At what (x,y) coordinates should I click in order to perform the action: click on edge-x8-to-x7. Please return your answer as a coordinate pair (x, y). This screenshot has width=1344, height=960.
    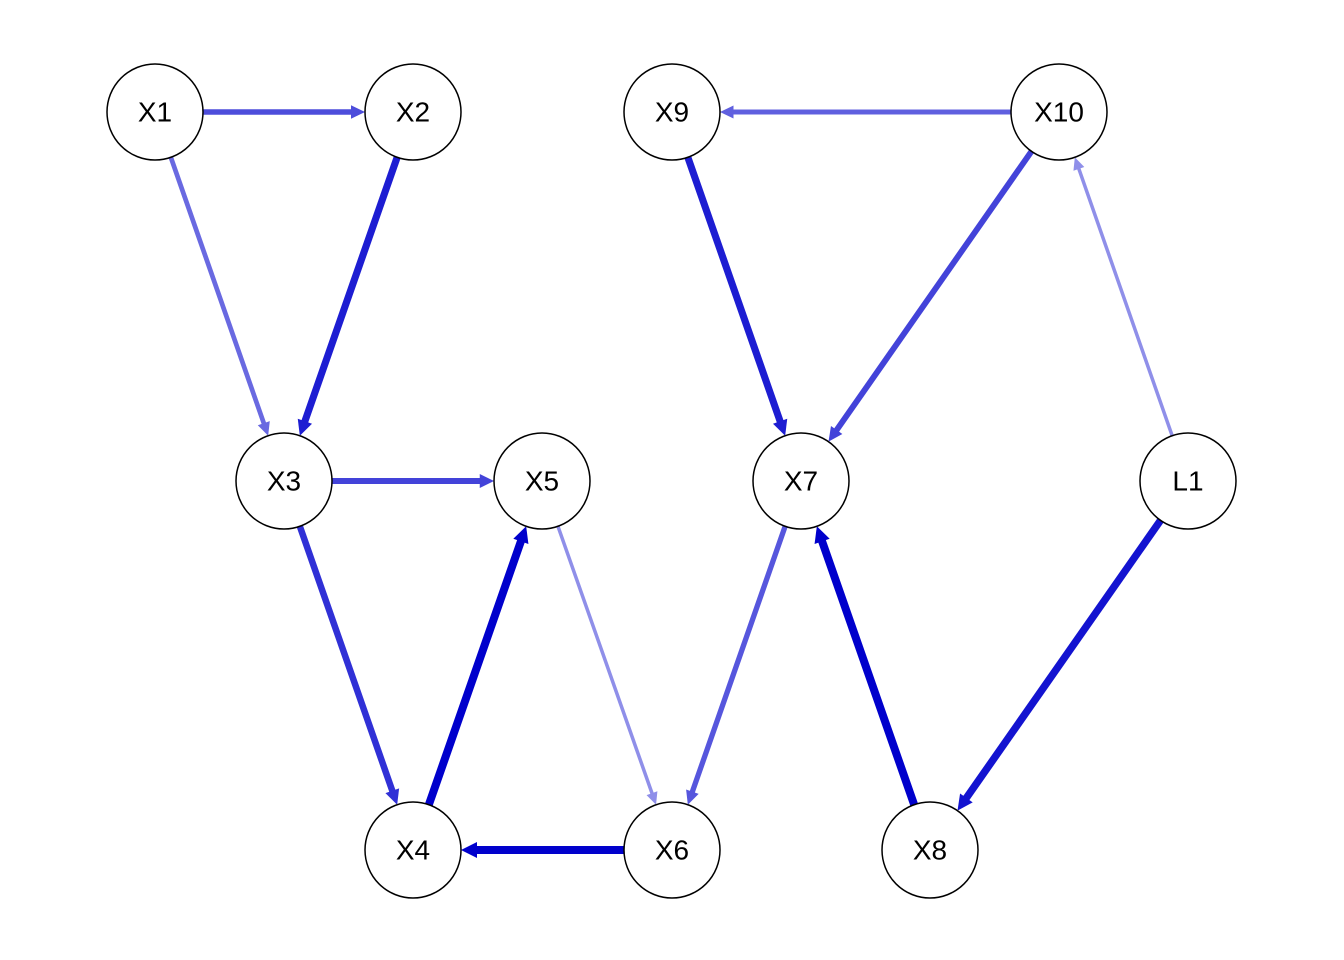
    Looking at the image, I should click on (866, 666).